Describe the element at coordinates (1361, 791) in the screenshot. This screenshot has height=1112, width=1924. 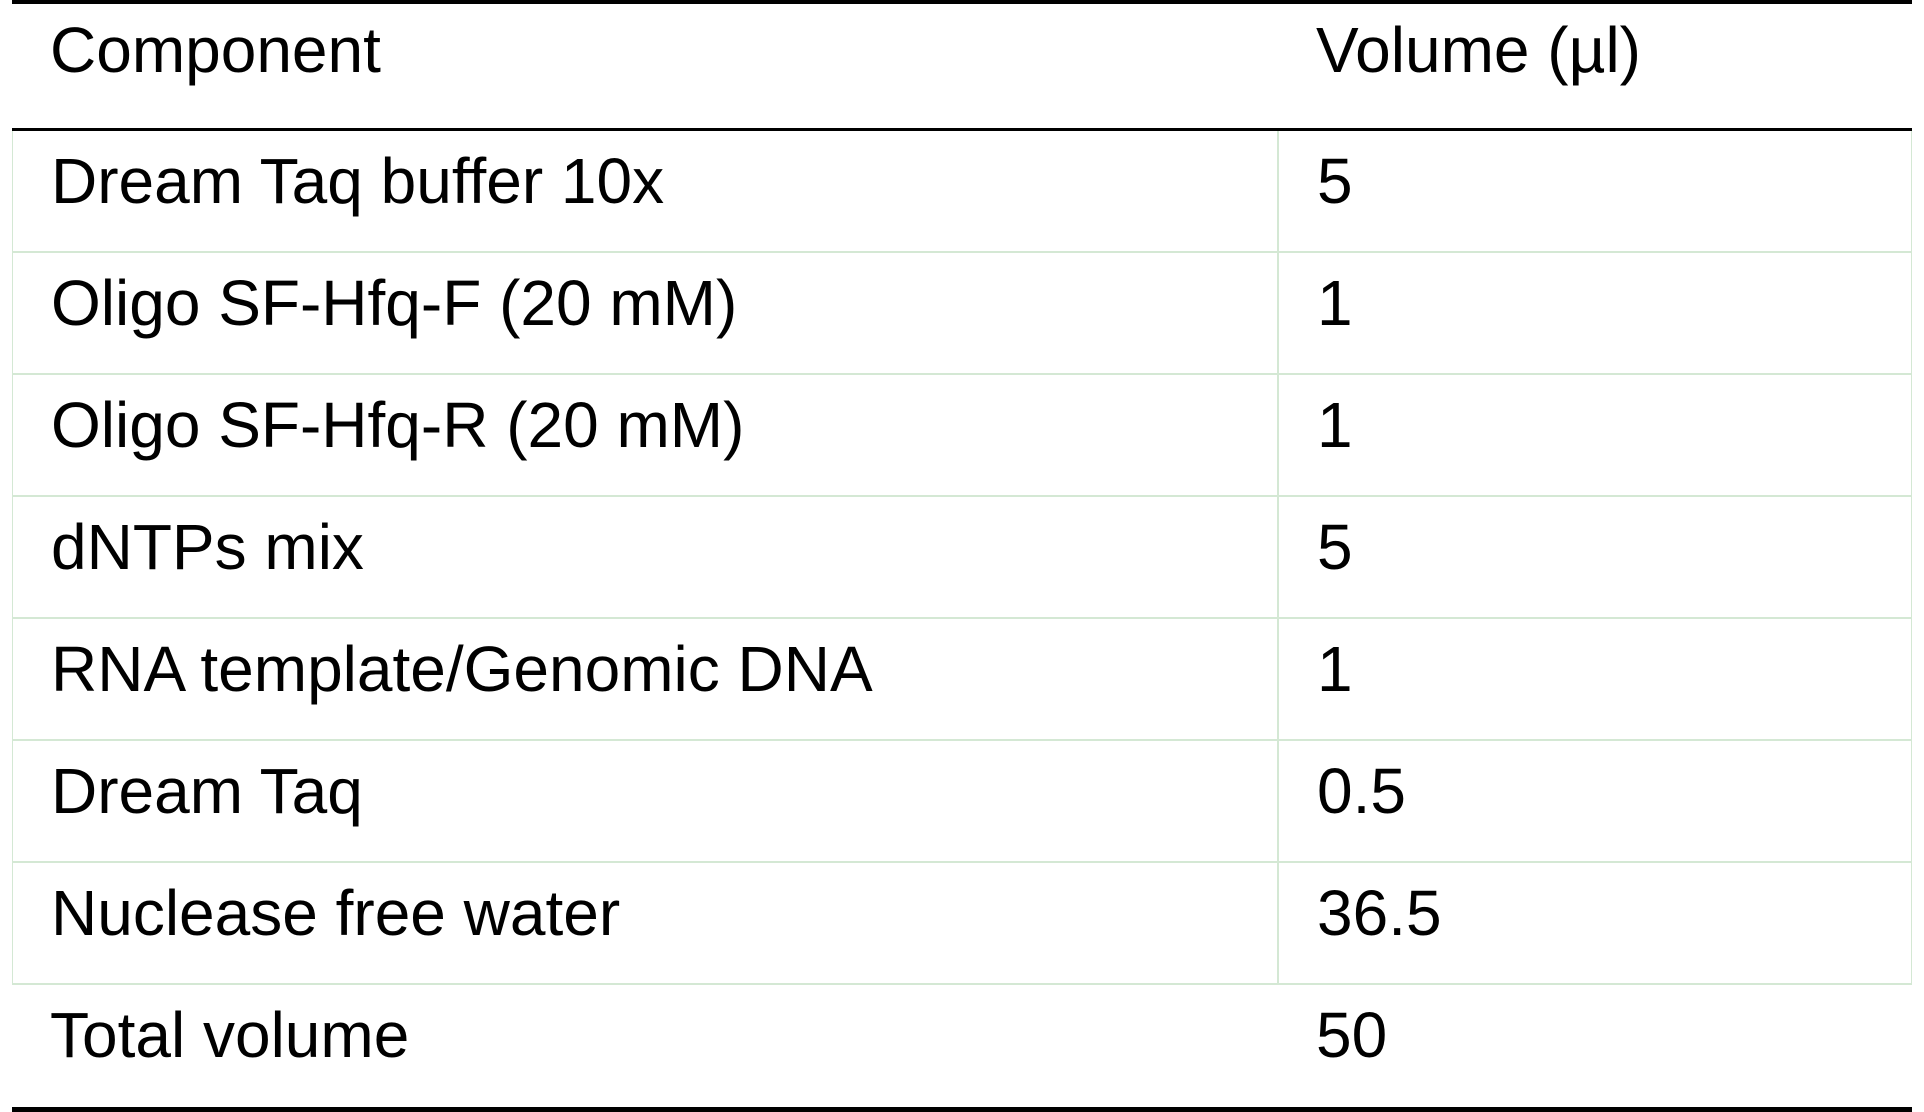
I see `cell-volume: 0.5` at that location.